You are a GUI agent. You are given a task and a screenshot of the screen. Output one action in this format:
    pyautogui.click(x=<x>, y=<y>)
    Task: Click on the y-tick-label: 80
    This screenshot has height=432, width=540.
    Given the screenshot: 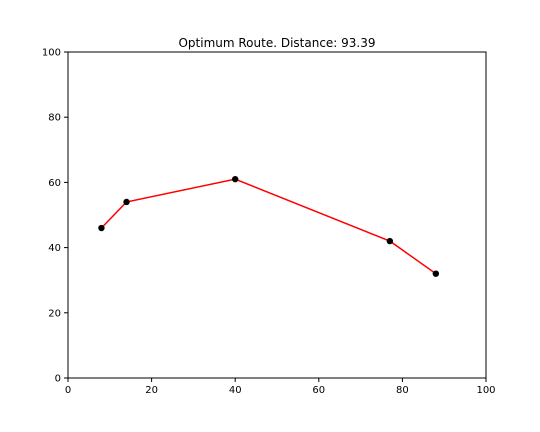 What is the action you would take?
    pyautogui.click(x=54, y=118)
    